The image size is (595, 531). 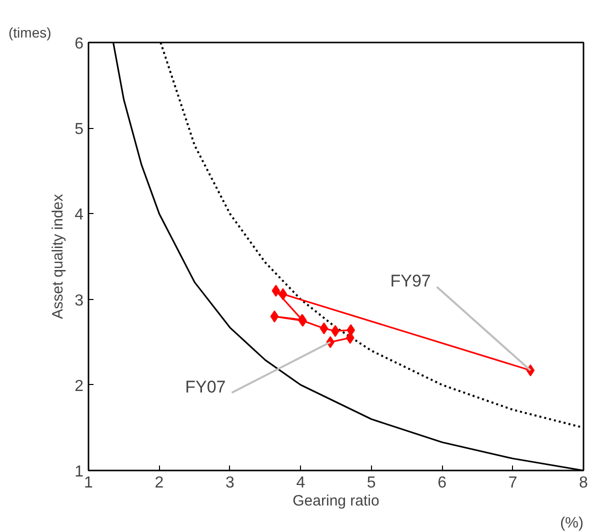 What do you see at coordinates (442, 483) in the screenshot?
I see `x-tick-label: 6` at bounding box center [442, 483].